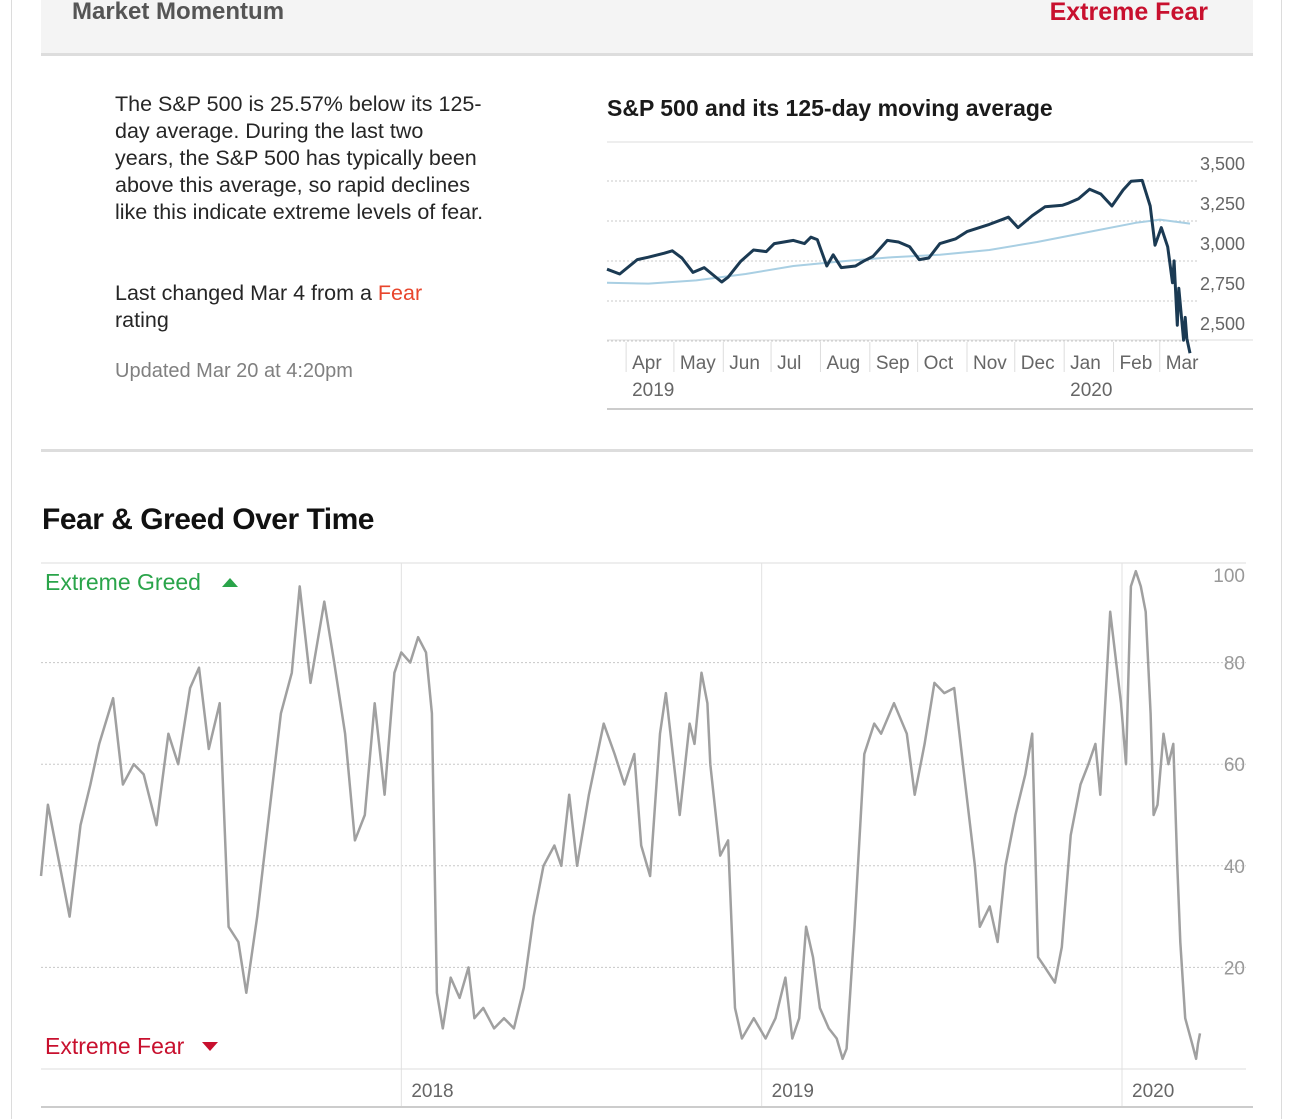 The height and width of the screenshot is (1119, 1300). What do you see at coordinates (432, 1091) in the screenshot?
I see `fg-x-tick-label: 2018` at bounding box center [432, 1091].